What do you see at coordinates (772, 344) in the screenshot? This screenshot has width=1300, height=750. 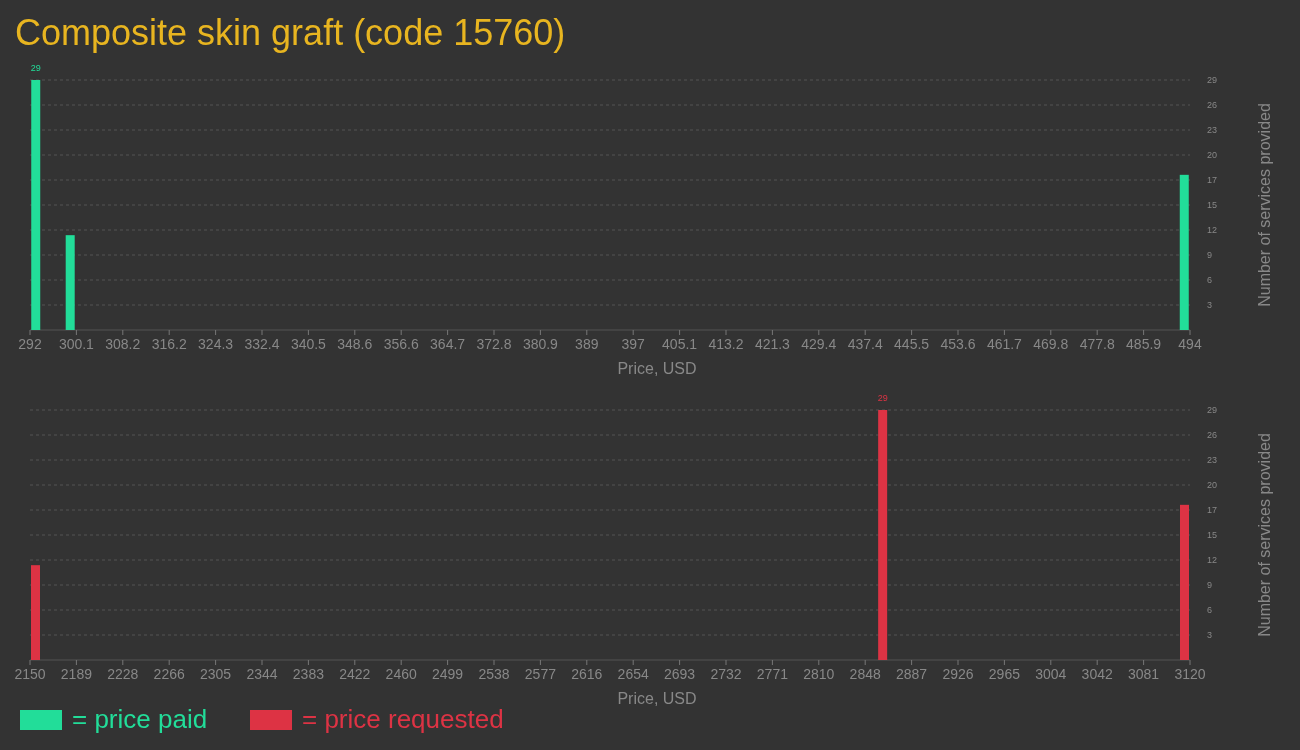 I see `x-tick-label: 421.3` at bounding box center [772, 344].